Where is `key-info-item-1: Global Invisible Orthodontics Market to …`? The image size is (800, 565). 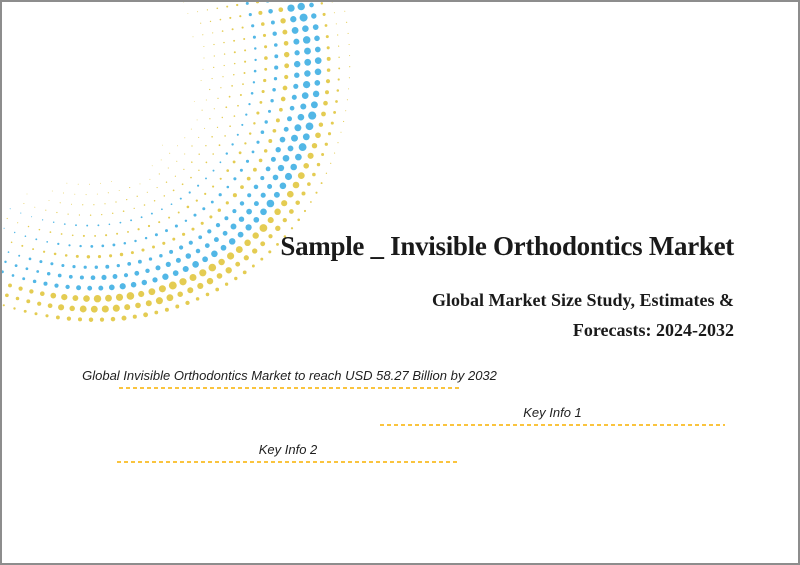
key-info-item-1: Global Invisible Orthodontics Market to … is located at coordinates (289, 378).